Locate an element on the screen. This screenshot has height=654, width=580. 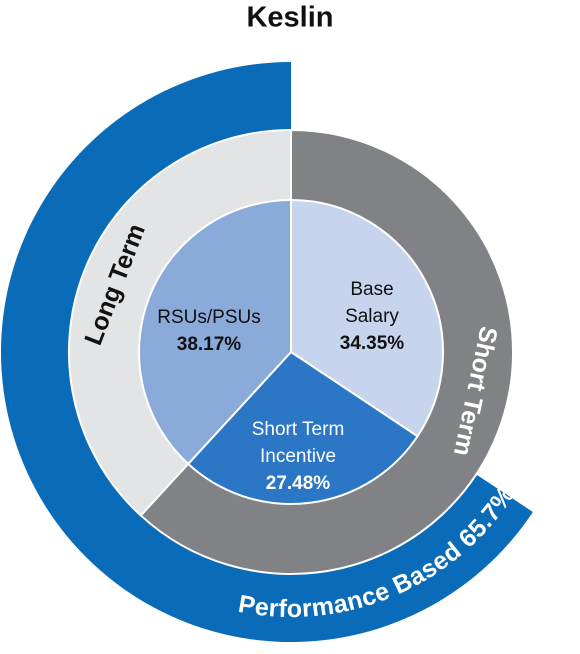
slice-value-label: 34.35% is located at coordinates (372, 343).